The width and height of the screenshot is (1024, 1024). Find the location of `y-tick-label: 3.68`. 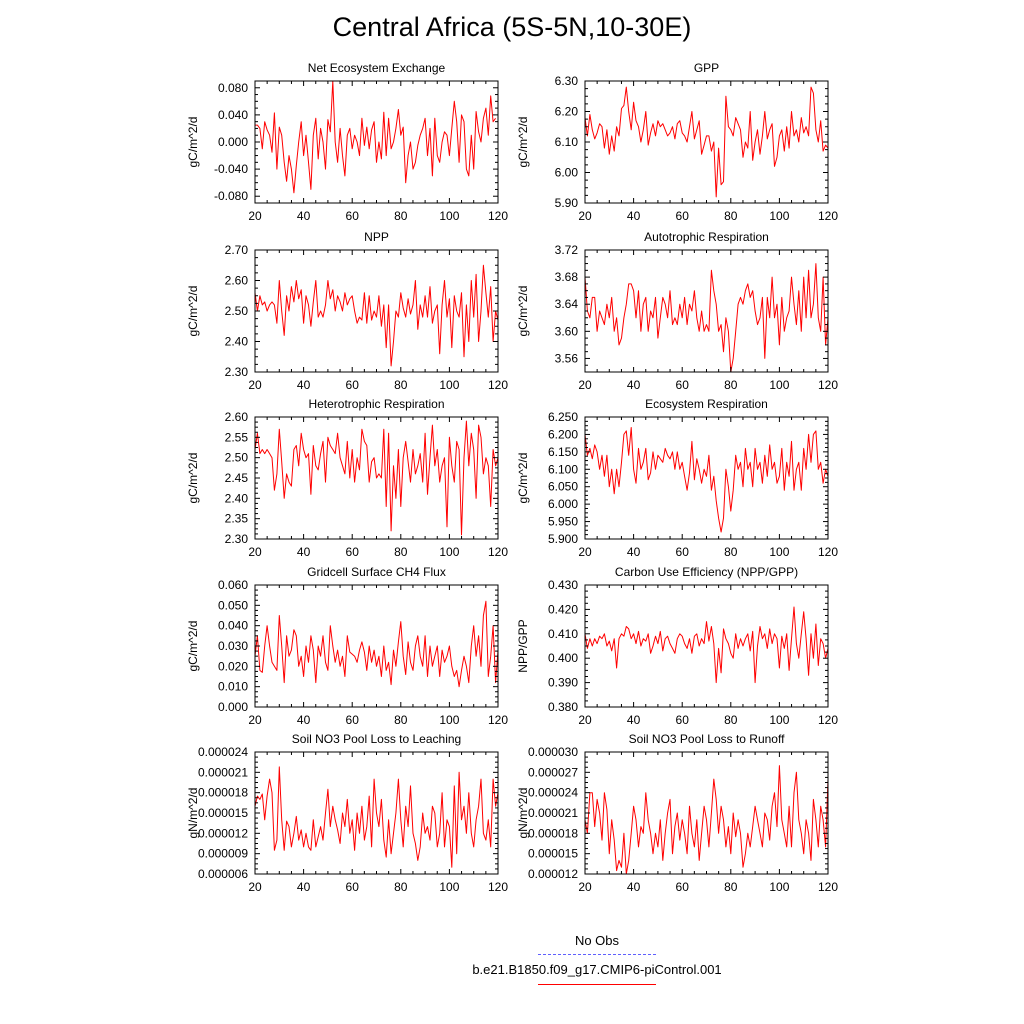

y-tick-label: 3.68 is located at coordinates (567, 277).